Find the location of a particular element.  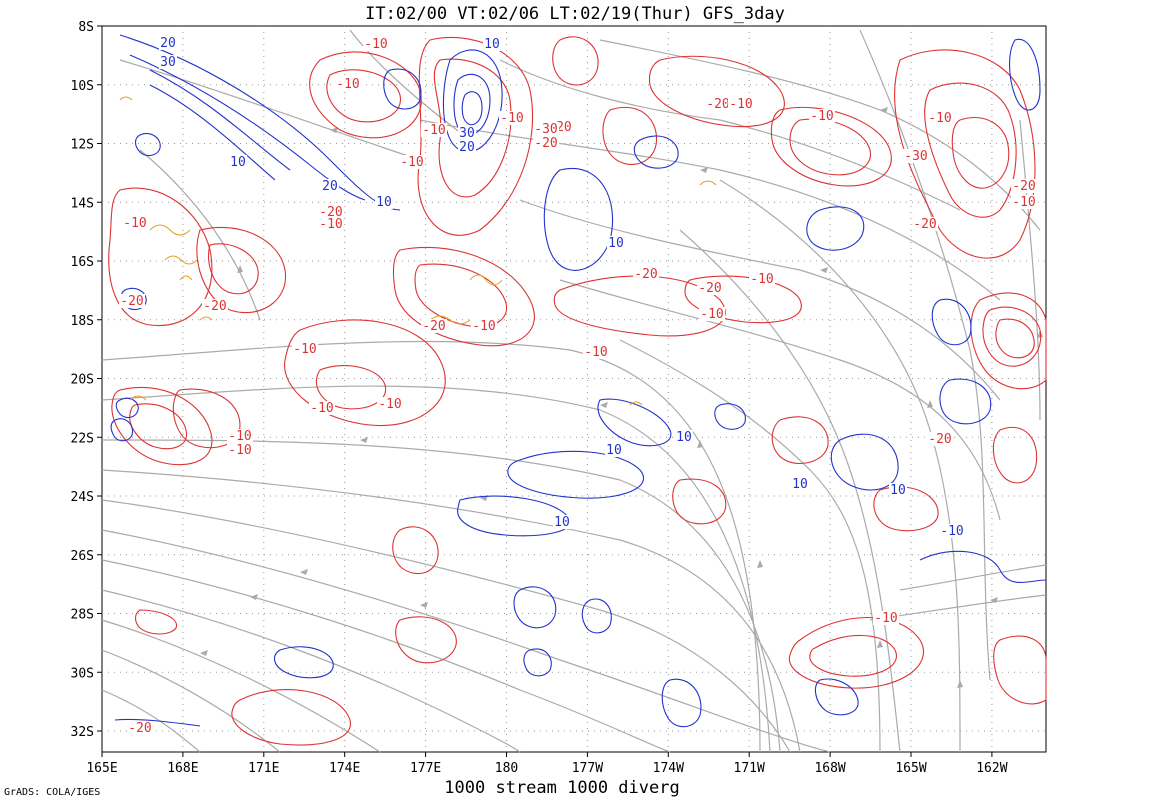

latitude-label: 22S is located at coordinates (82, 438).